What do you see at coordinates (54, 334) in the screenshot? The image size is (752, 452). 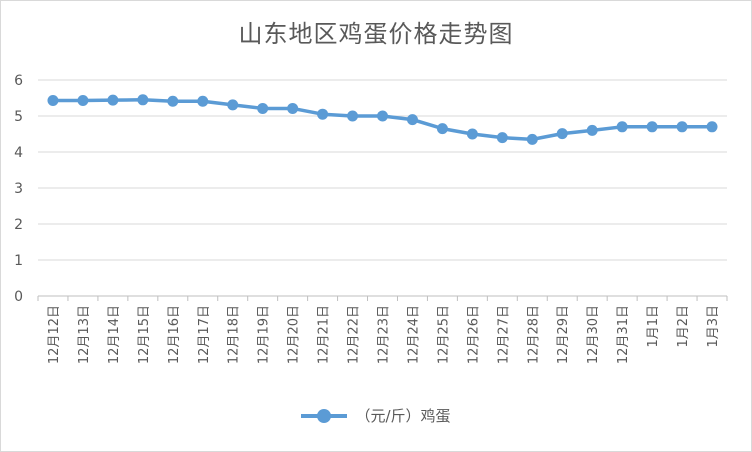 I see `x-tick-label: 12月12日` at bounding box center [54, 334].